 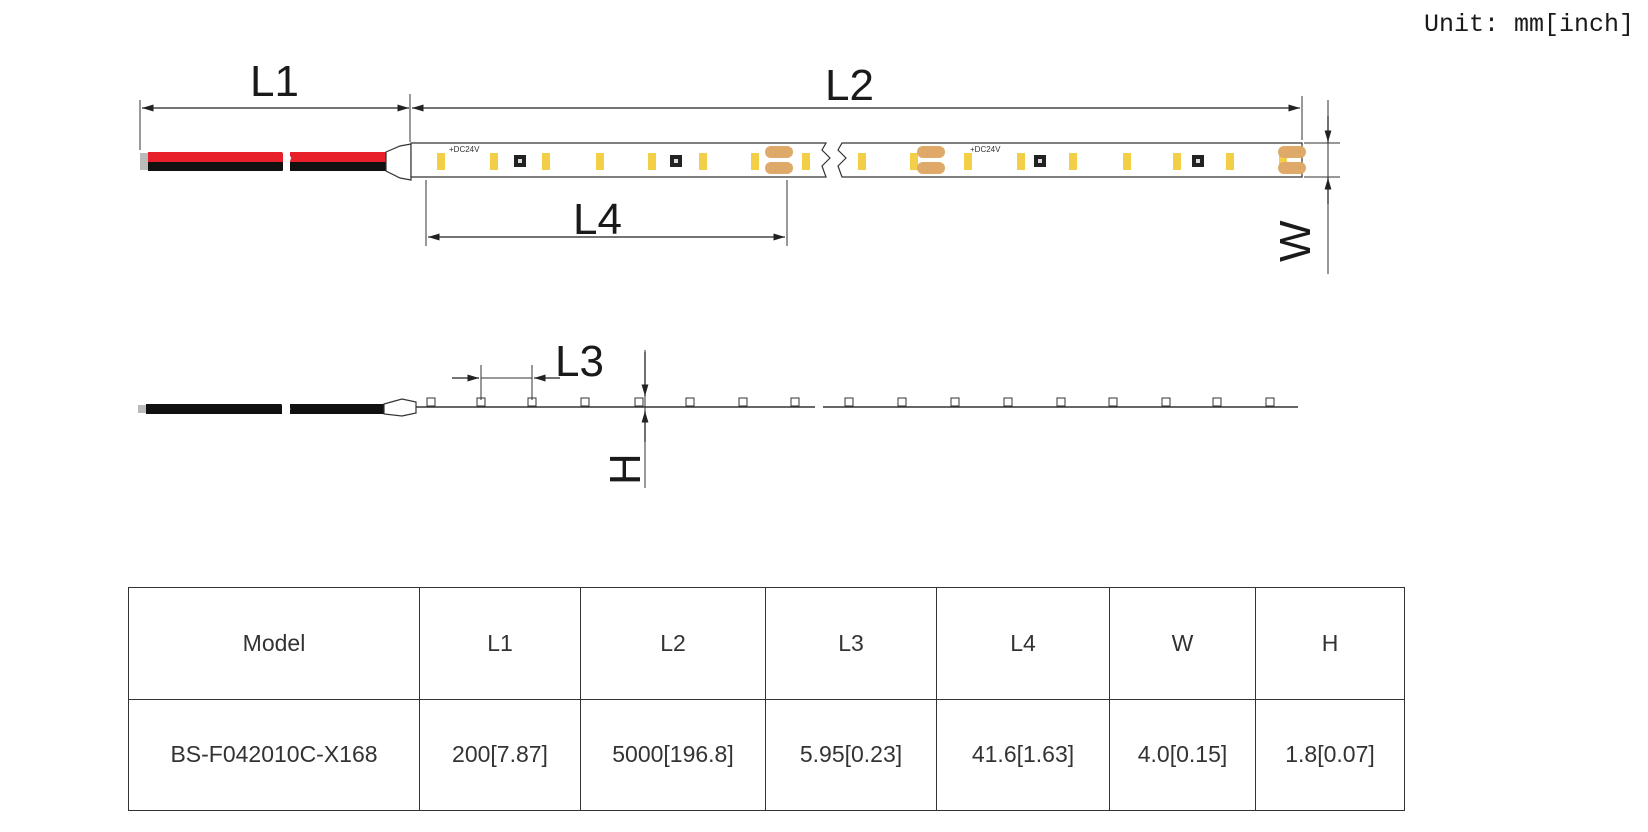 I want to click on header-l4: L4, so click(x=1023, y=643).